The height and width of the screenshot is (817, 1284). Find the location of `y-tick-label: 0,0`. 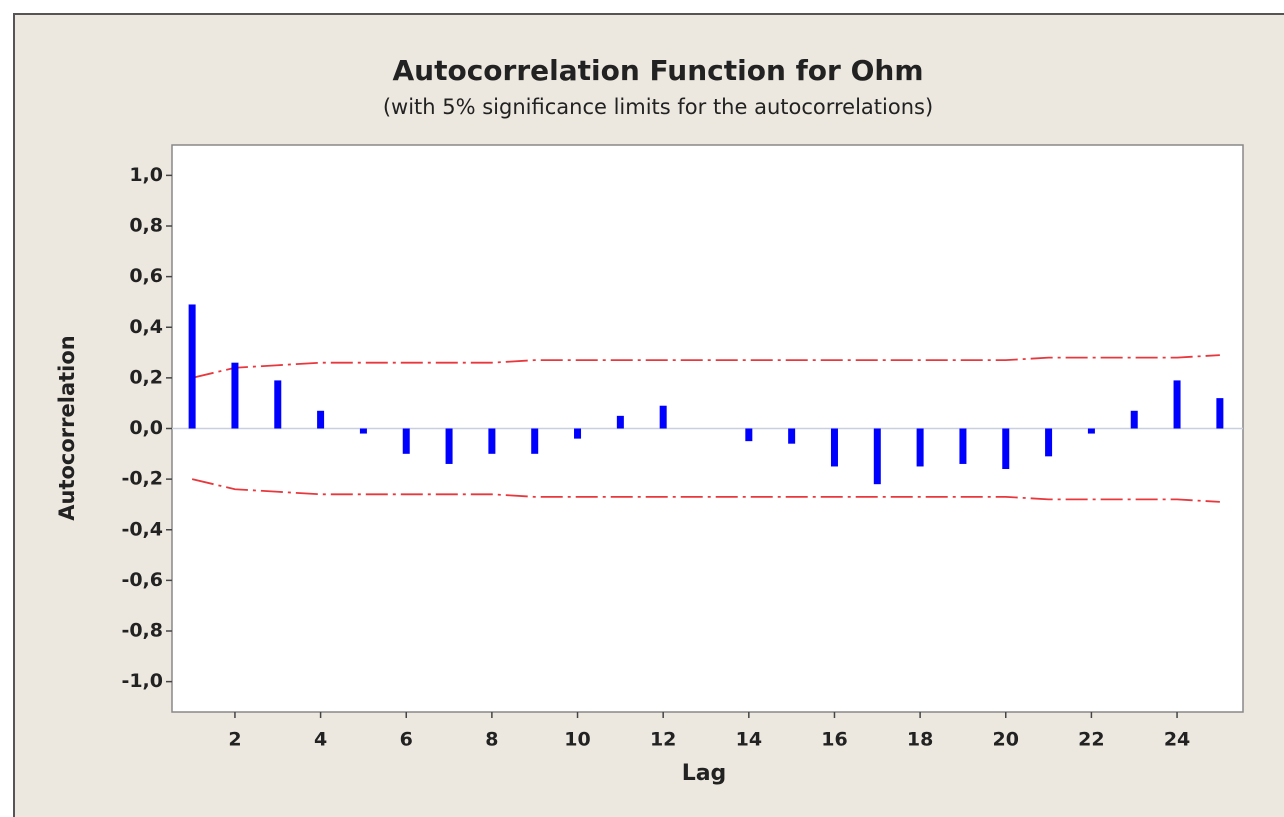

y-tick-label: 0,0 is located at coordinates (146, 428).